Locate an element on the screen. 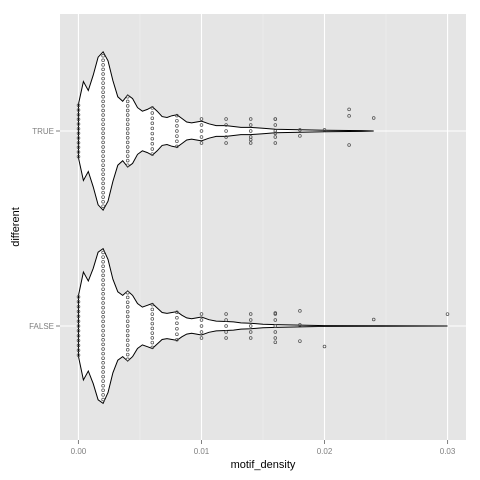  y-tick-label: FALSE is located at coordinates (41, 326).